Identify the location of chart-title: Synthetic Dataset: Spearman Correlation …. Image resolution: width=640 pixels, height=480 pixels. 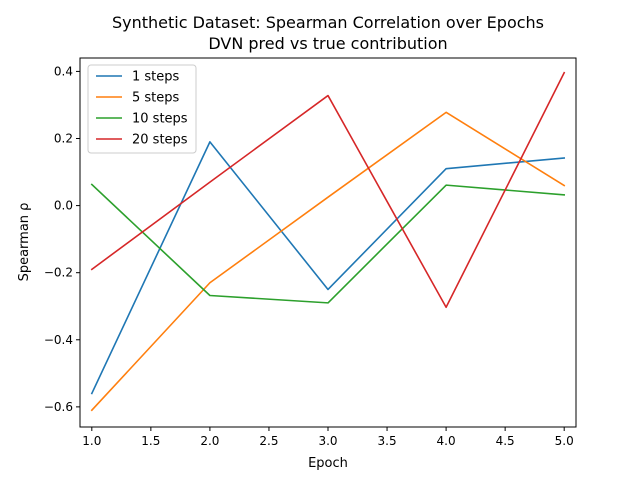
(328, 22).